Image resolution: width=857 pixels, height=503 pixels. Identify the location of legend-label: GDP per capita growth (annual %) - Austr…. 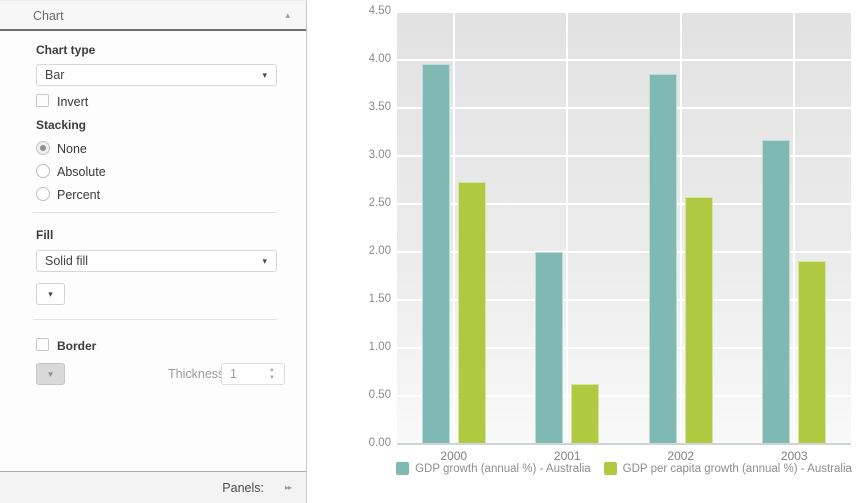
(737, 468).